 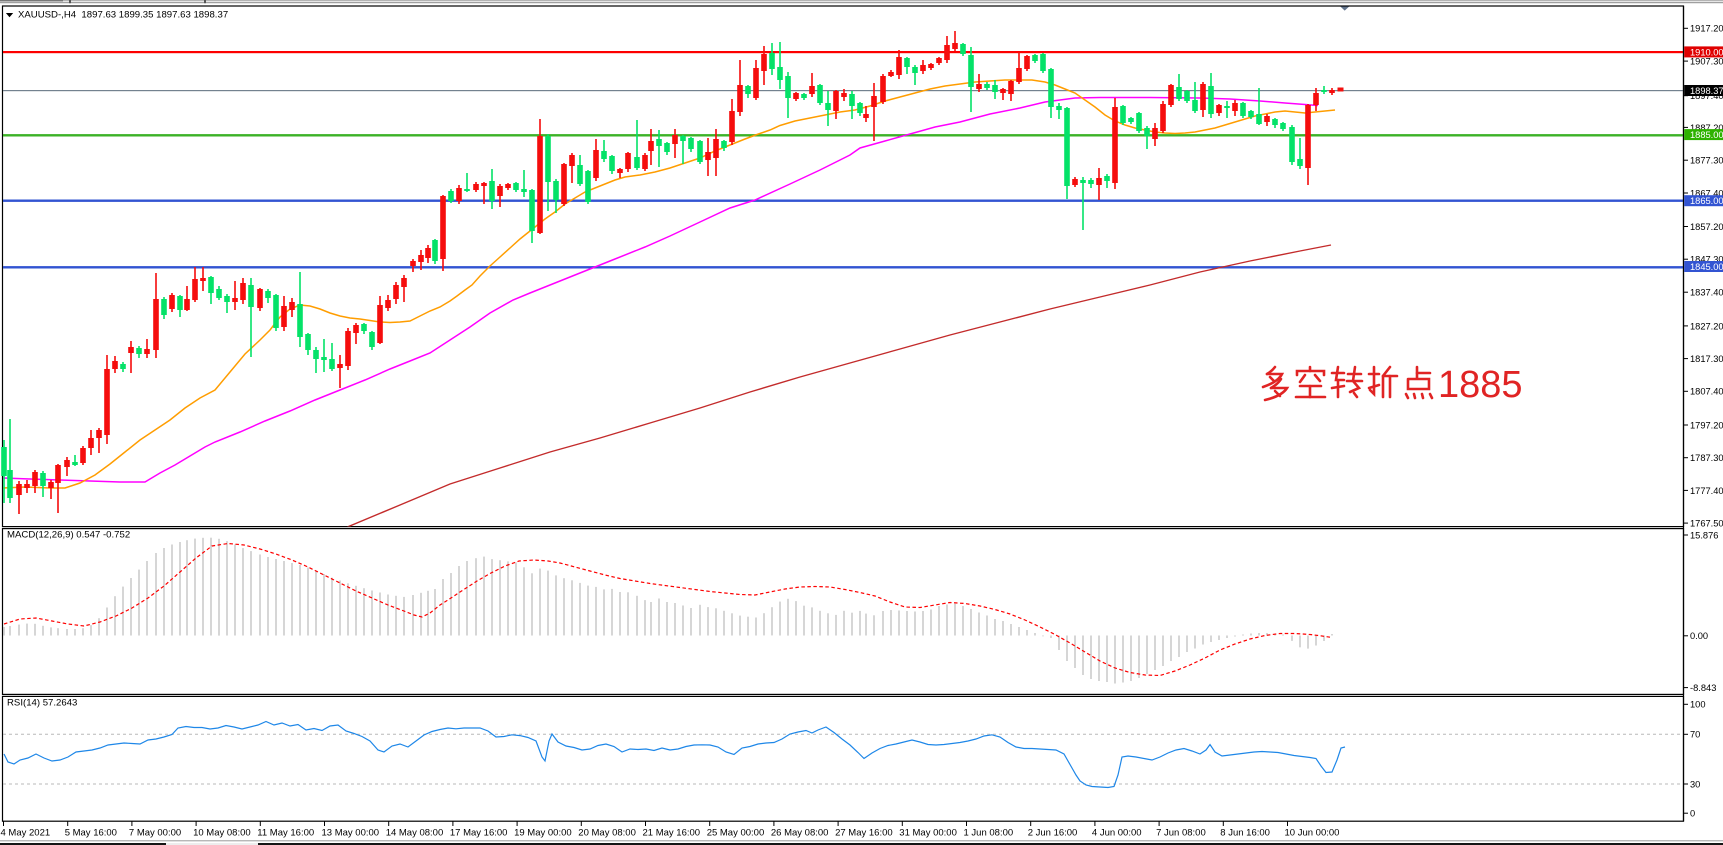 What do you see at coordinates (26, 833) in the screenshot?
I see `svg-text: 4 May 2021` at bounding box center [26, 833].